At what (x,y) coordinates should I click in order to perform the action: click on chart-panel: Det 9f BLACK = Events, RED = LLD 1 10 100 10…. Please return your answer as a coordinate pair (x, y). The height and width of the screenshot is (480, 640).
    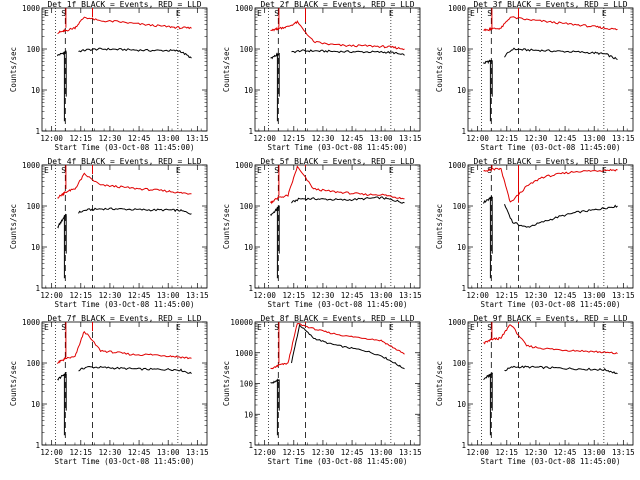
    Looking at the image, I should click on (535, 390).